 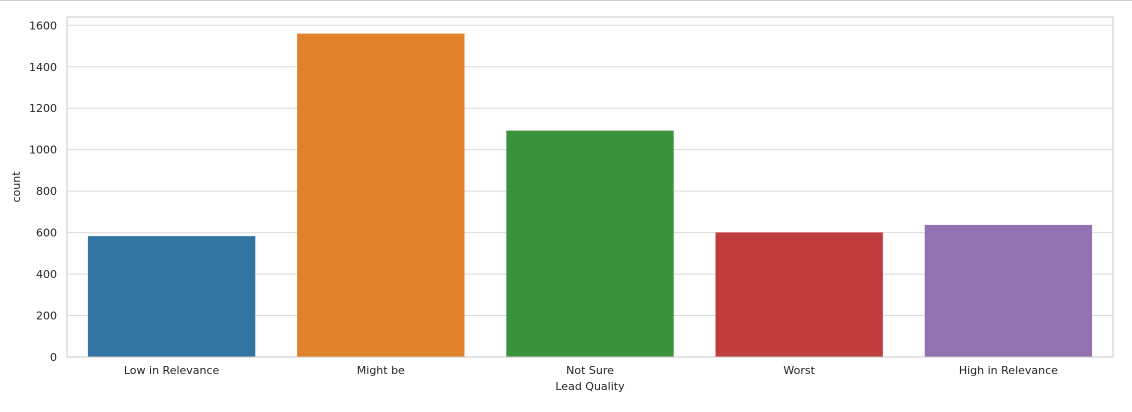 What do you see at coordinates (46, 191) in the screenshot?
I see `y-tick-label: 800` at bounding box center [46, 191].